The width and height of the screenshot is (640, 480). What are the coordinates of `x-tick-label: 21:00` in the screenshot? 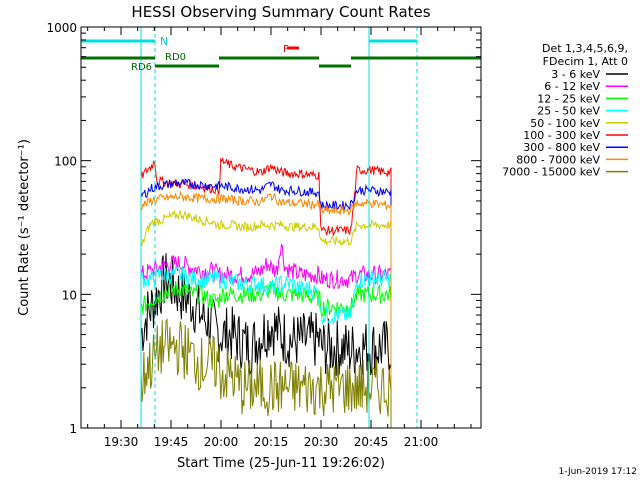 It's located at (421, 442).